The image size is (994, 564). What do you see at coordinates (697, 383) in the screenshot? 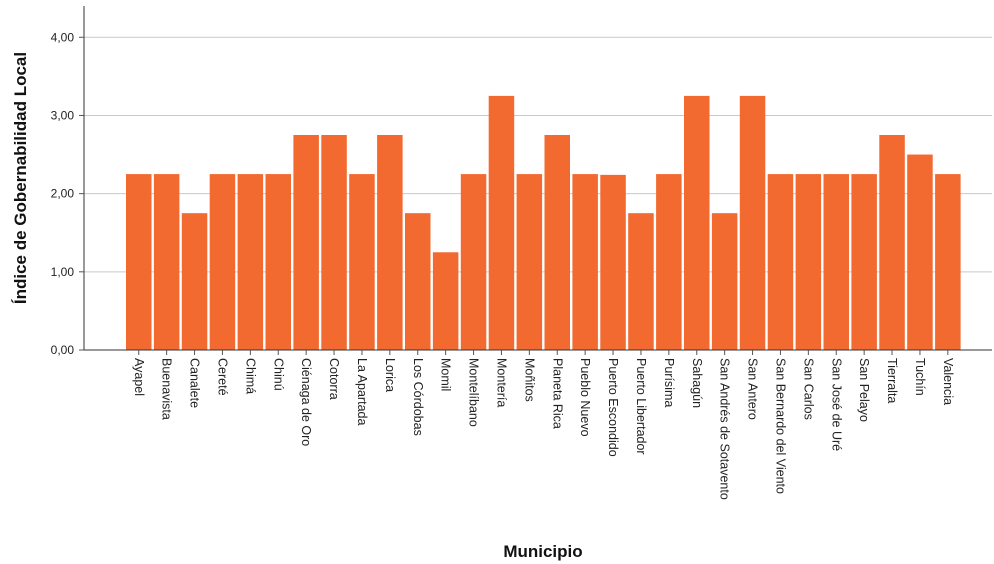
I see `x-tick-label: Sahagún` at bounding box center [697, 383].